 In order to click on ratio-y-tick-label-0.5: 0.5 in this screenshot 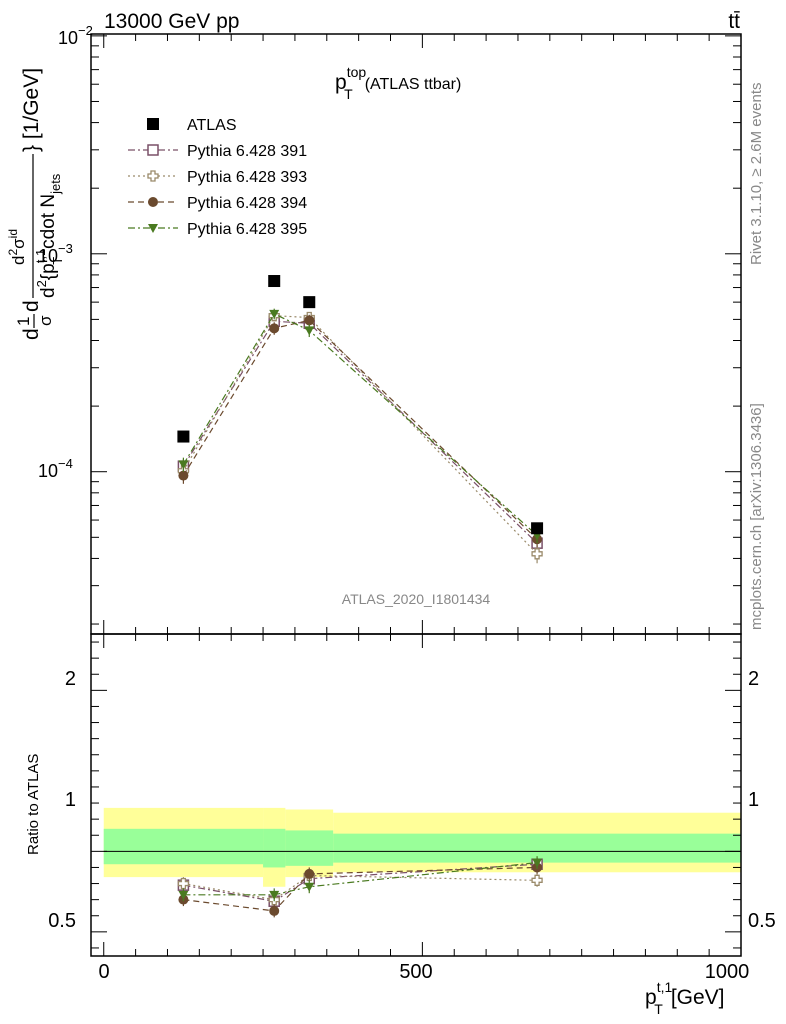, I will do `click(62, 921)`.